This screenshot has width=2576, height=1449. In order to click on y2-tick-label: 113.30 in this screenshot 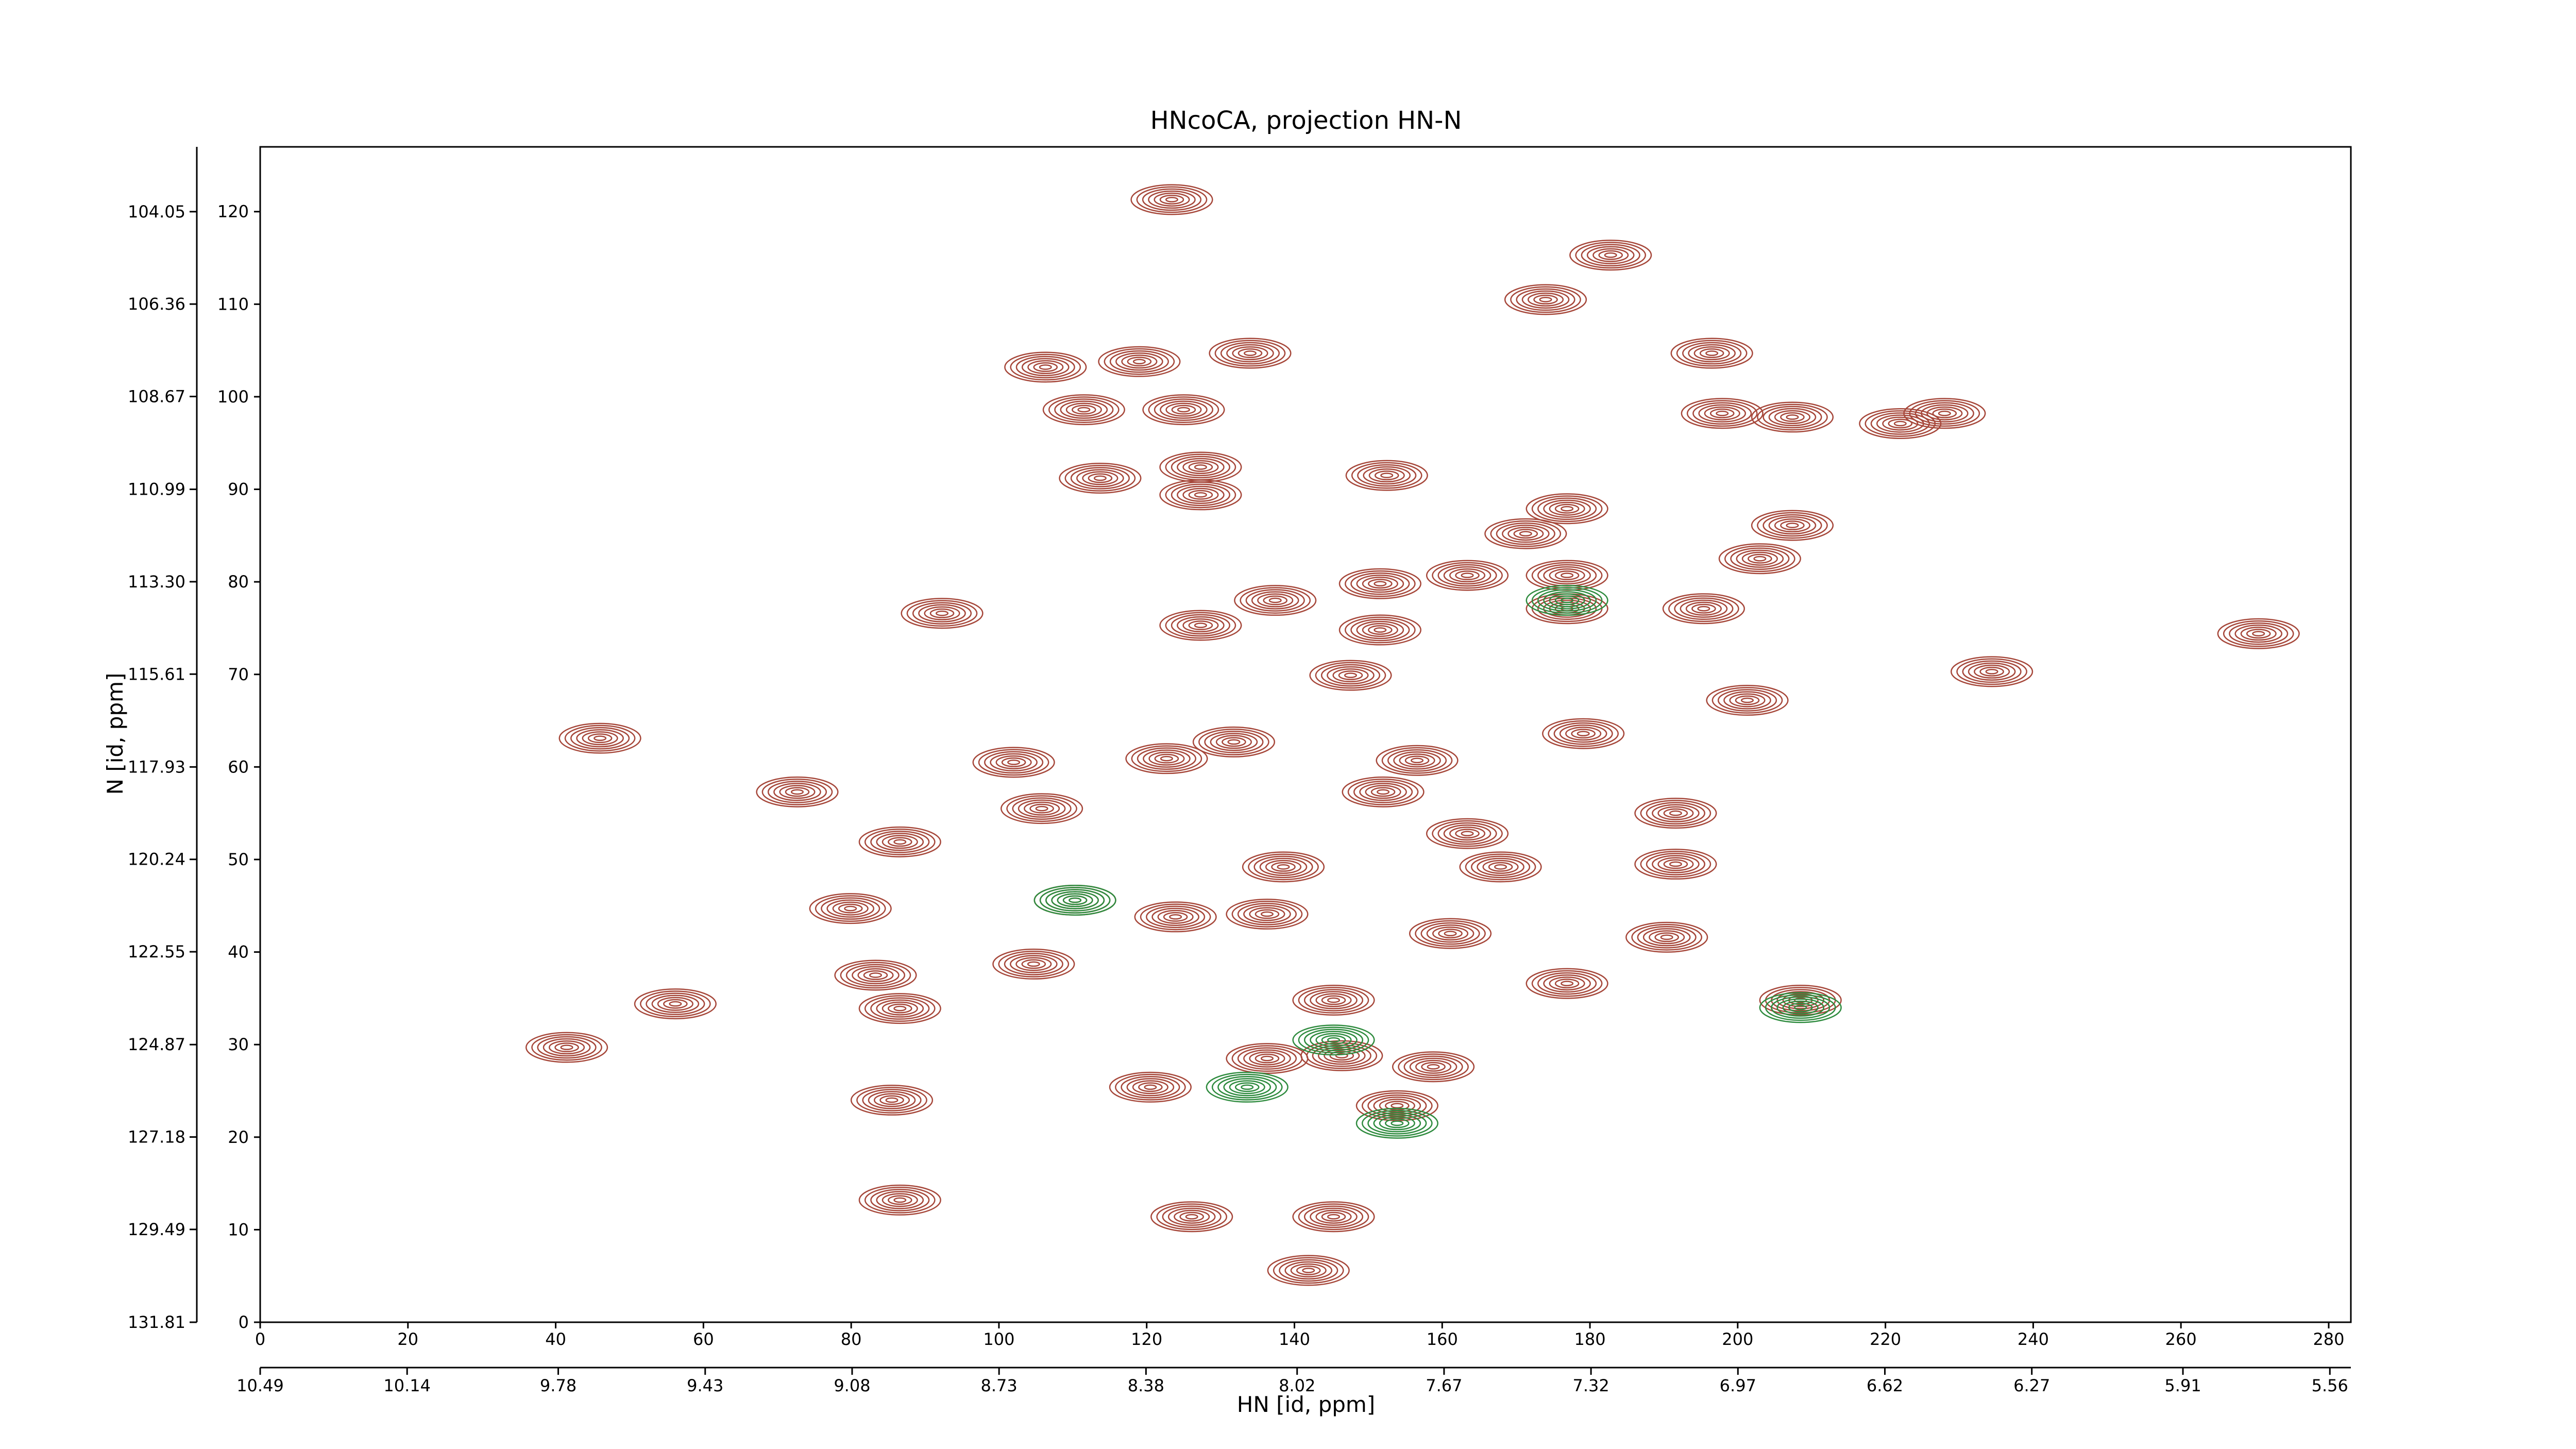, I will do `click(156, 582)`.